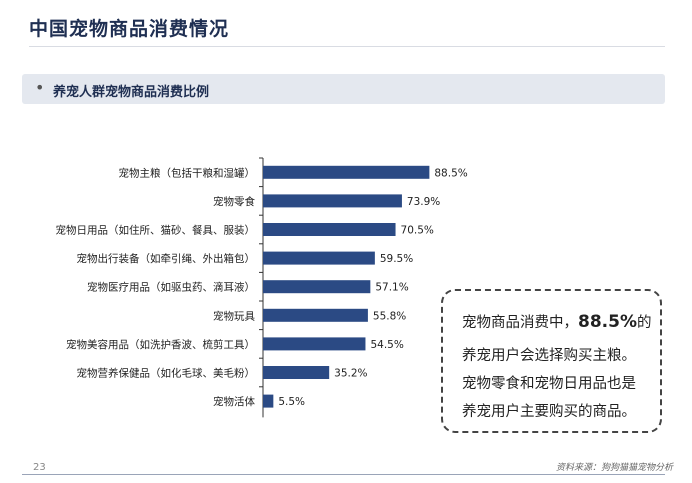  What do you see at coordinates (291, 402) in the screenshot?
I see `value-label: 5.5%` at bounding box center [291, 402].